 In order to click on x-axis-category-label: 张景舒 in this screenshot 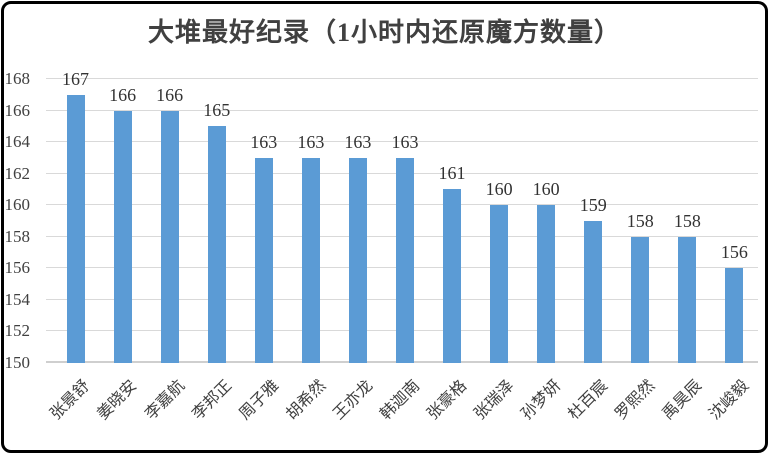, I will do `click(70, 400)`.